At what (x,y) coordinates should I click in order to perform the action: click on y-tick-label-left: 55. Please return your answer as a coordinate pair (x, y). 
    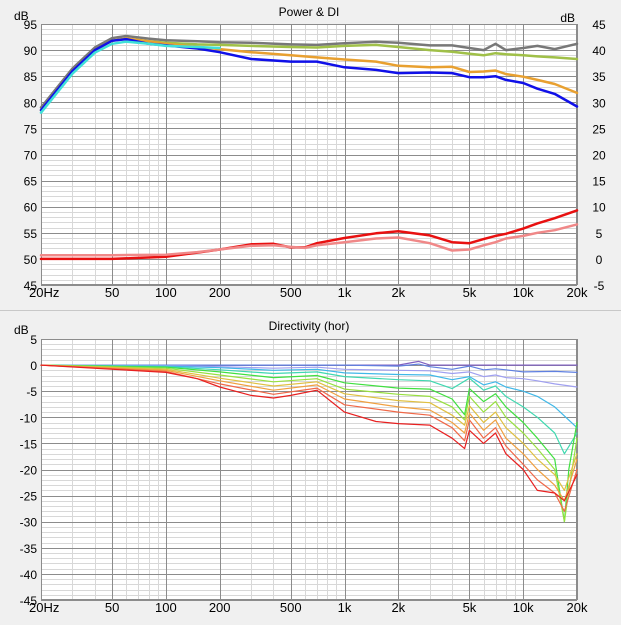
    Looking at the image, I should click on (31, 234).